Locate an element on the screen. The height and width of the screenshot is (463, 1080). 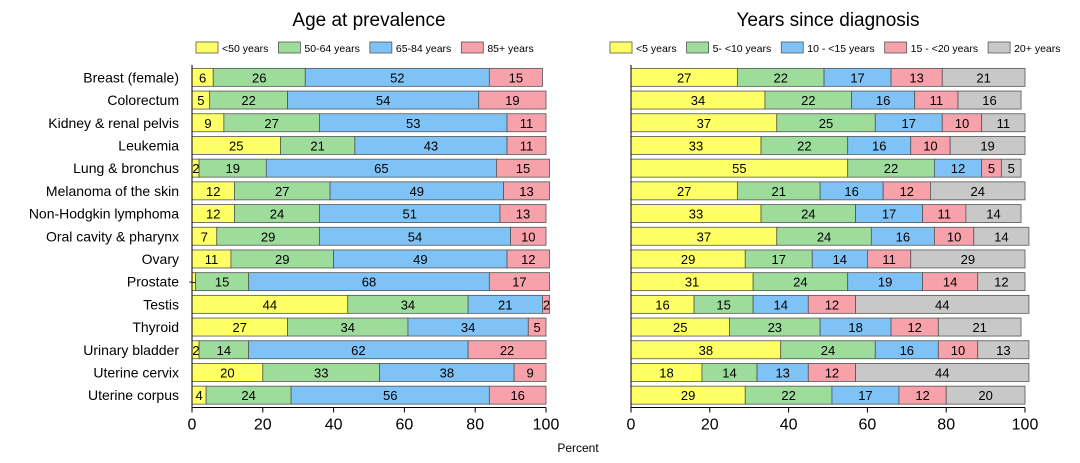
x-axis-label: Percent is located at coordinates (578, 448).